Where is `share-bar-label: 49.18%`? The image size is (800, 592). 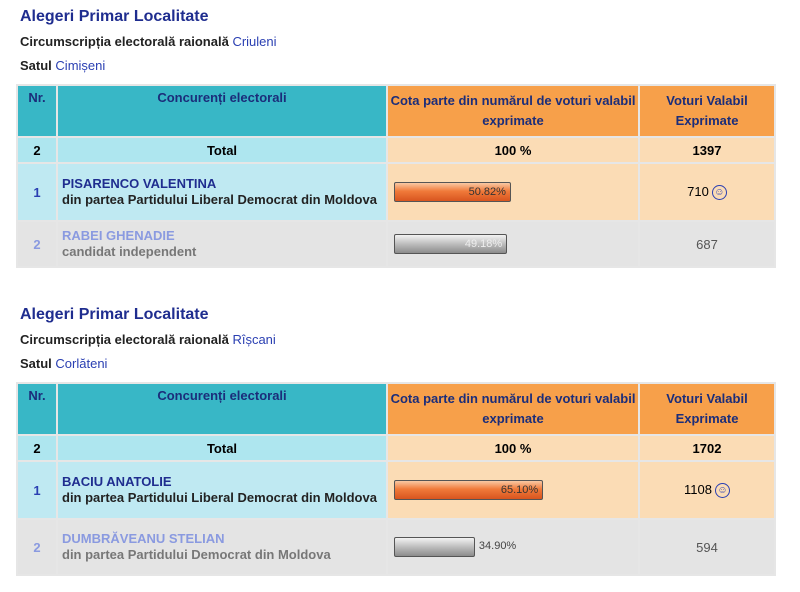
share-bar-label: 49.18% is located at coordinates (483, 244).